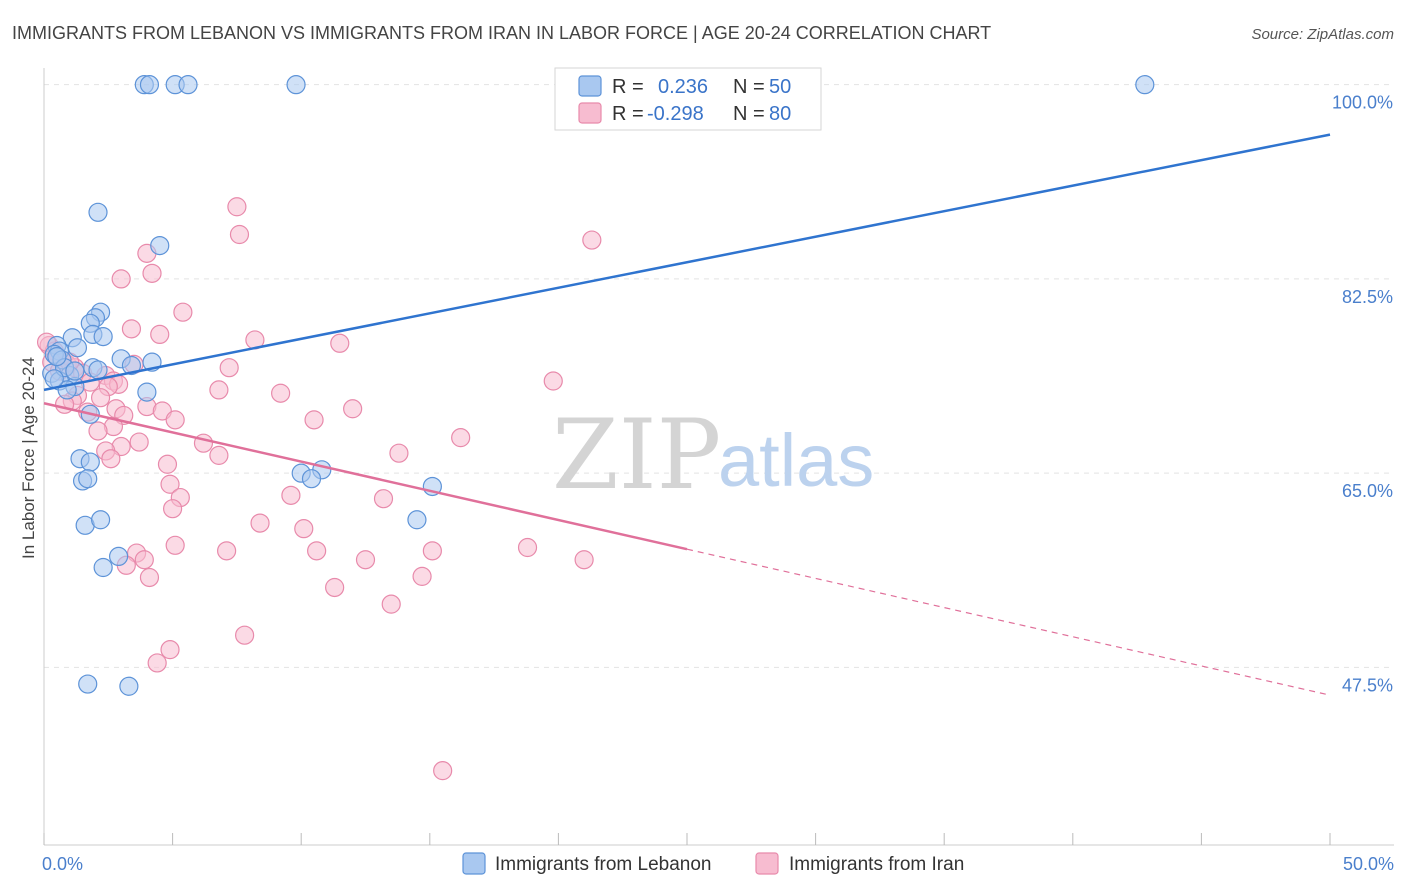 This screenshot has height=892, width=1406. Describe the element at coordinates (1367, 297) in the screenshot. I see `y-tick-label: 82.5%` at that location.